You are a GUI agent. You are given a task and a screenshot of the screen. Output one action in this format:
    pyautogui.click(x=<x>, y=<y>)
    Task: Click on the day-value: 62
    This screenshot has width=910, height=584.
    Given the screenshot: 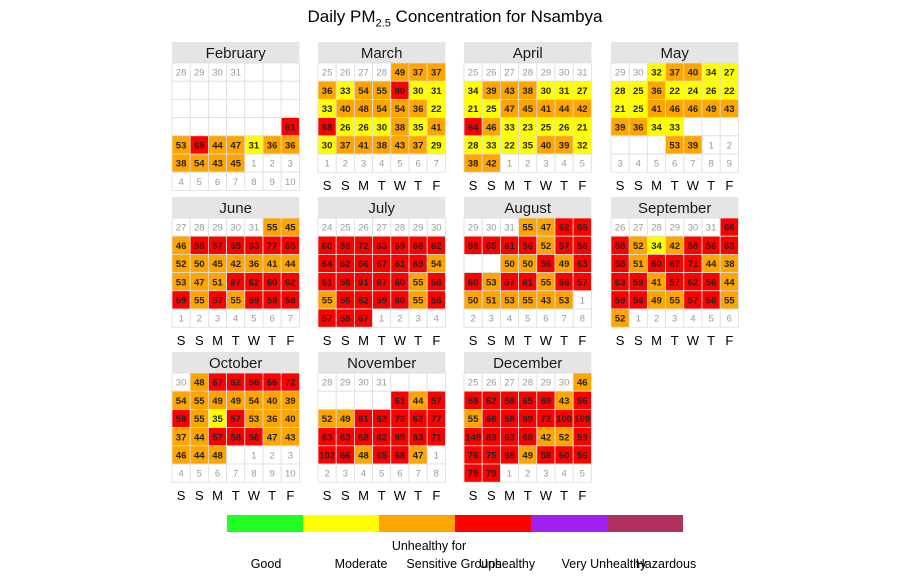 What is the action you would take?
    pyautogui.click(x=436, y=246)
    